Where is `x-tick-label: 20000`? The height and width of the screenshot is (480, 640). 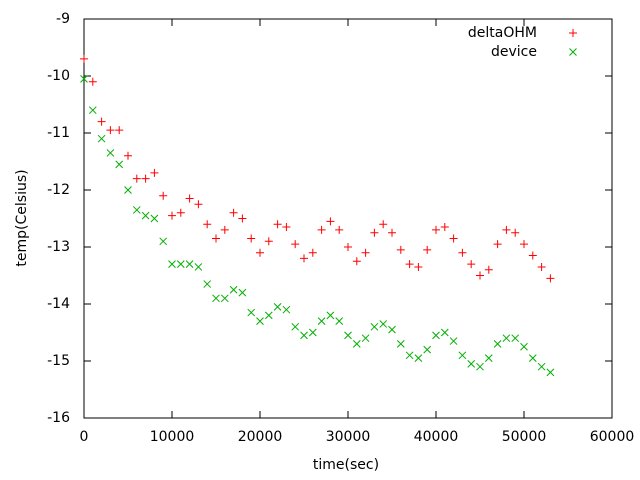
x-tick-label: 20000 is located at coordinates (260, 437).